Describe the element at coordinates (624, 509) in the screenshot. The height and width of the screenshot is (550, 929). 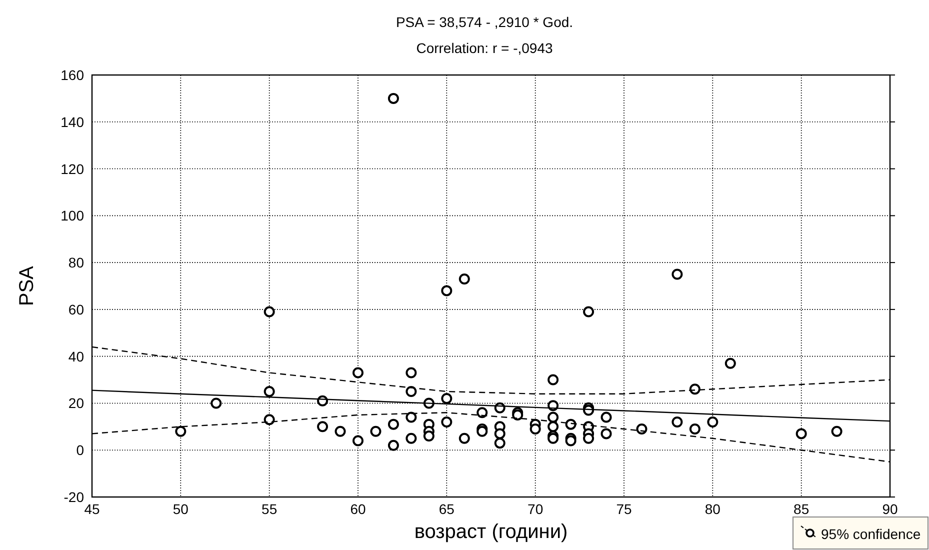
I see `x-tick-label: 75` at that location.